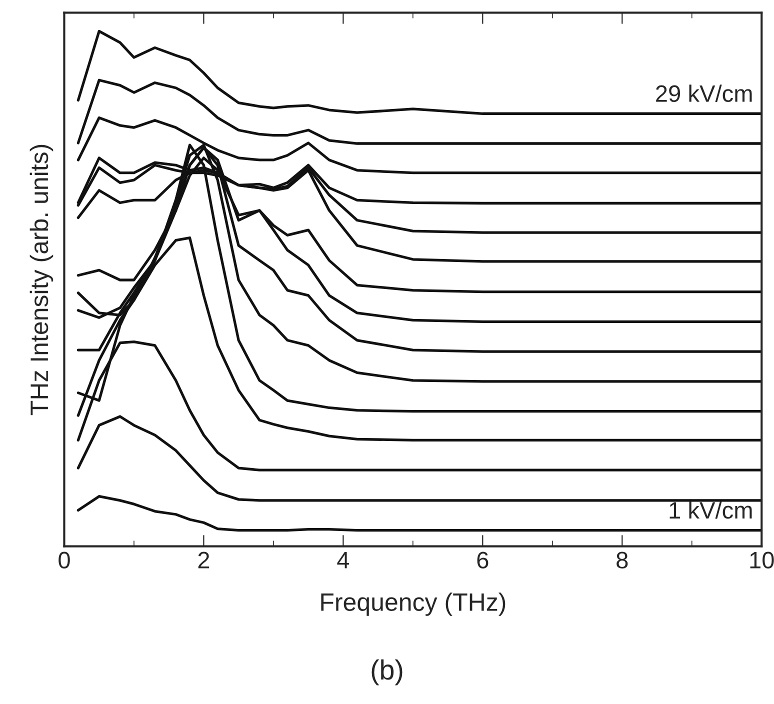  I want to click on x-axis-title: Frequency (THz), so click(413, 604).